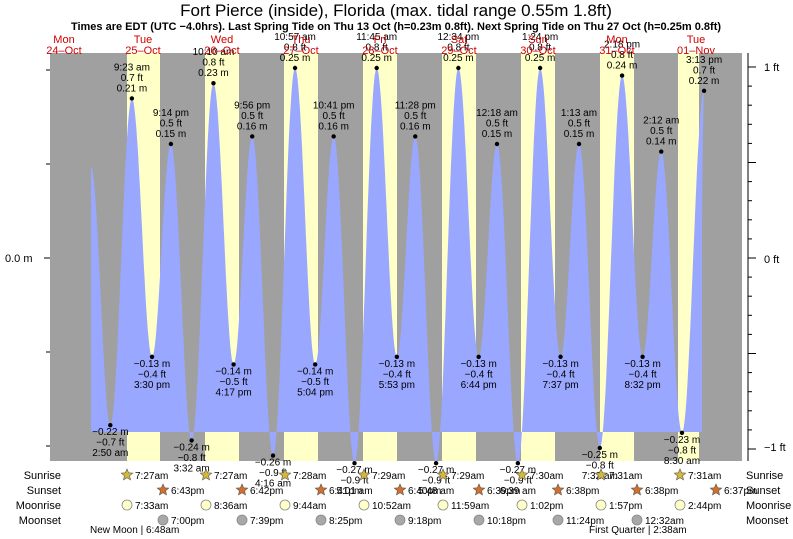 The height and width of the screenshot is (539, 793). Describe the element at coordinates (638, 530) in the screenshot. I see `first-quarter-label: First Quarter | 2:38am` at that location.